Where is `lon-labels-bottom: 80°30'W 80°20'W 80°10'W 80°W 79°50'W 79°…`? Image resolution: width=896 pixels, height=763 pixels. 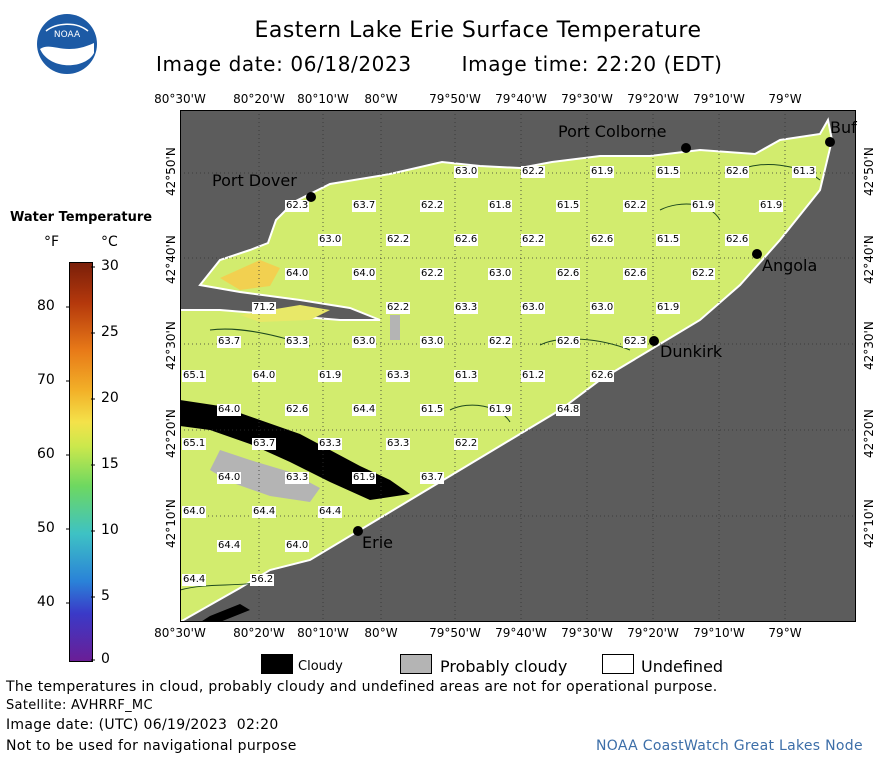
lon-labels-bottom: 80°30'W 80°20'W 80°10'W 80°W 79°50'W 79°… is located at coordinates (448, 634).